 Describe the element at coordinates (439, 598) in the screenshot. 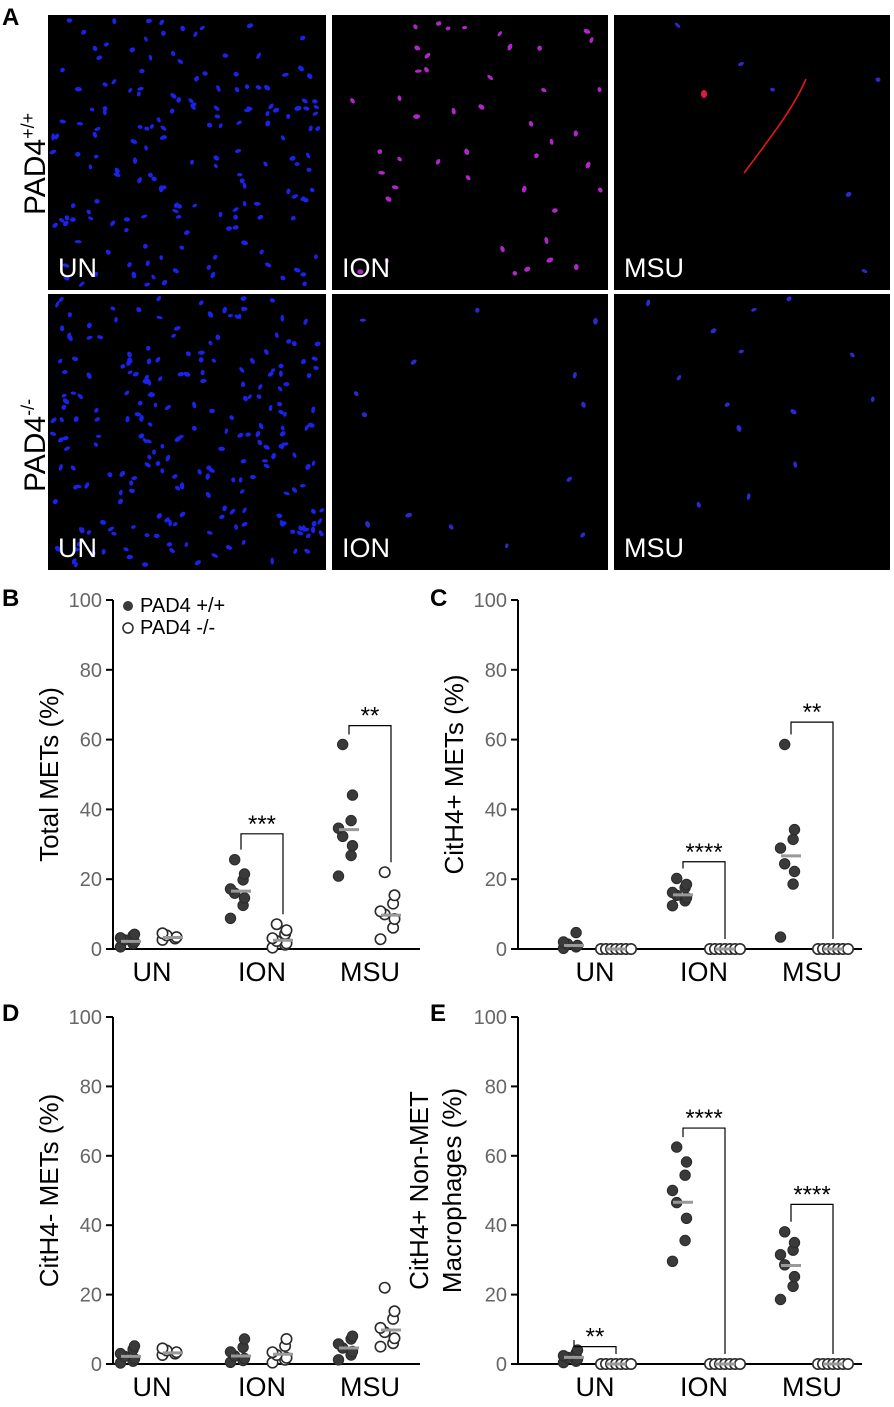

I see `panel-letter-c: C` at that location.